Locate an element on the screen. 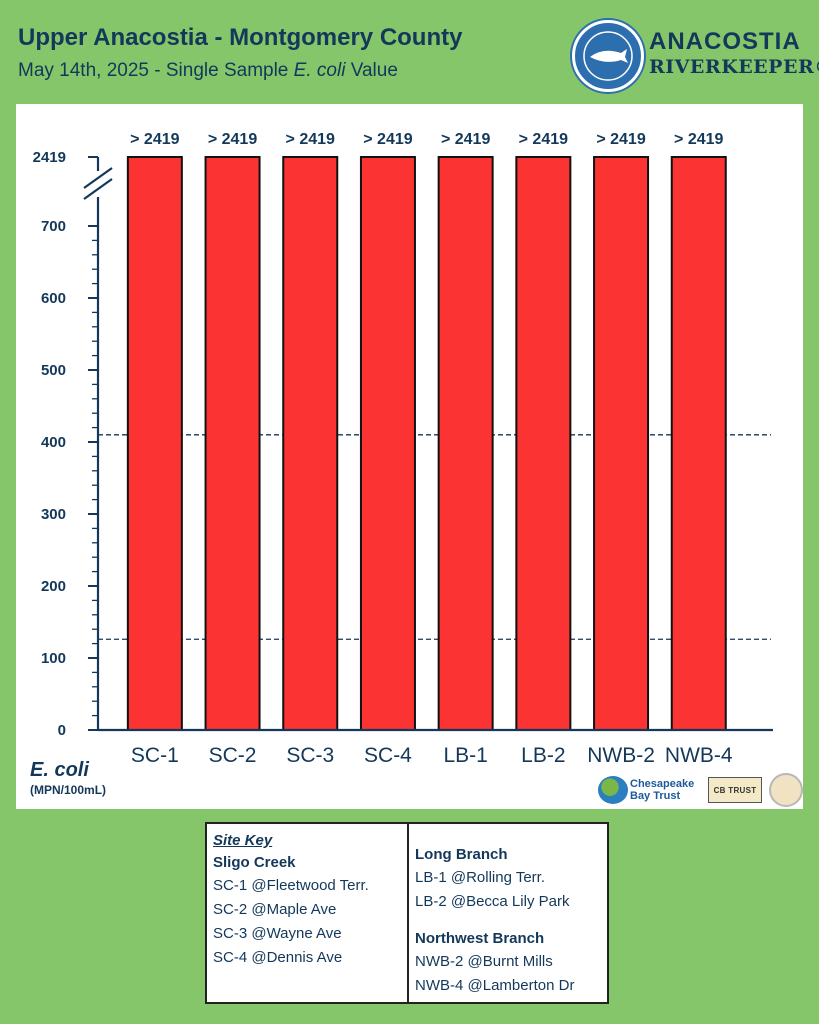 This screenshot has height=1024, width=819. subtitle-suffix: Value is located at coordinates (371, 70).